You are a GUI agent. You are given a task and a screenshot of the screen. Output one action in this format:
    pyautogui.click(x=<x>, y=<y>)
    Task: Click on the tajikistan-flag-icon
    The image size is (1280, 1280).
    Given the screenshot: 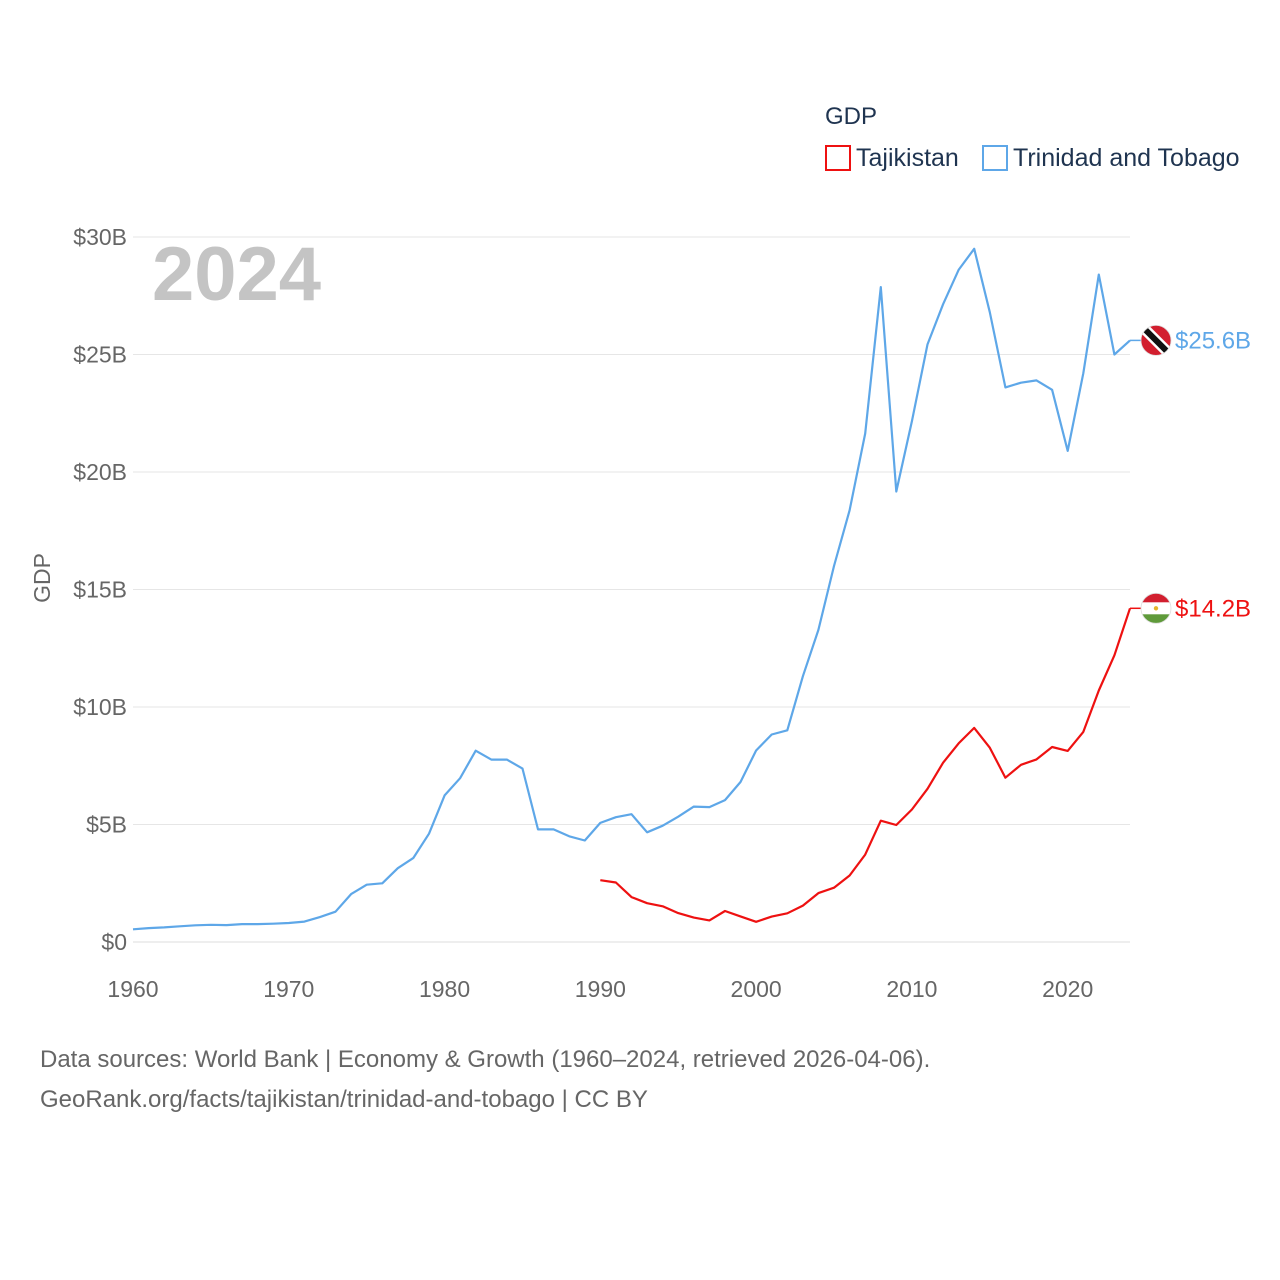 What is the action you would take?
    pyautogui.click(x=1156, y=608)
    